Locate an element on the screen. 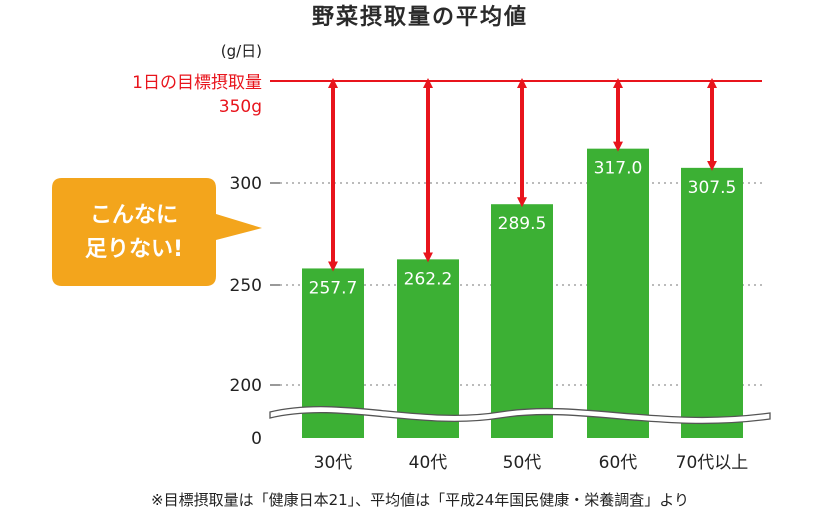  value-label: 262.2 is located at coordinates (428, 279).